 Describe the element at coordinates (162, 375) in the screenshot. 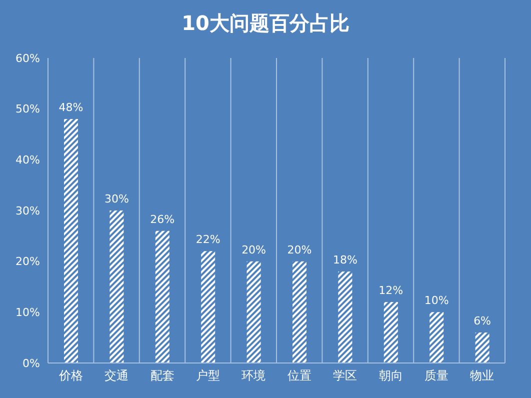

I see `x-tick-label: 配套` at that location.